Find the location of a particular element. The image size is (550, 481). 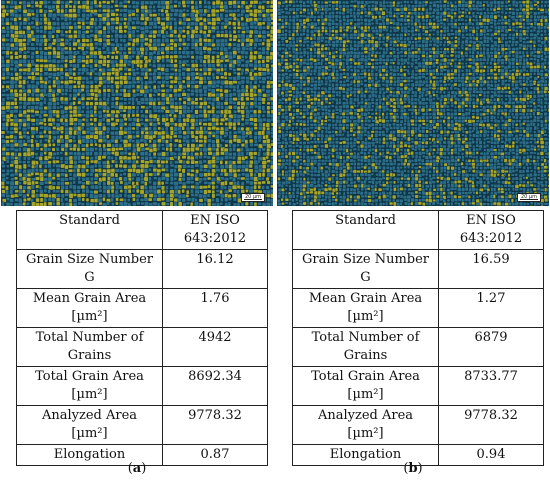

table-row: Total Number of Grains 4942 is located at coordinates (142, 347).